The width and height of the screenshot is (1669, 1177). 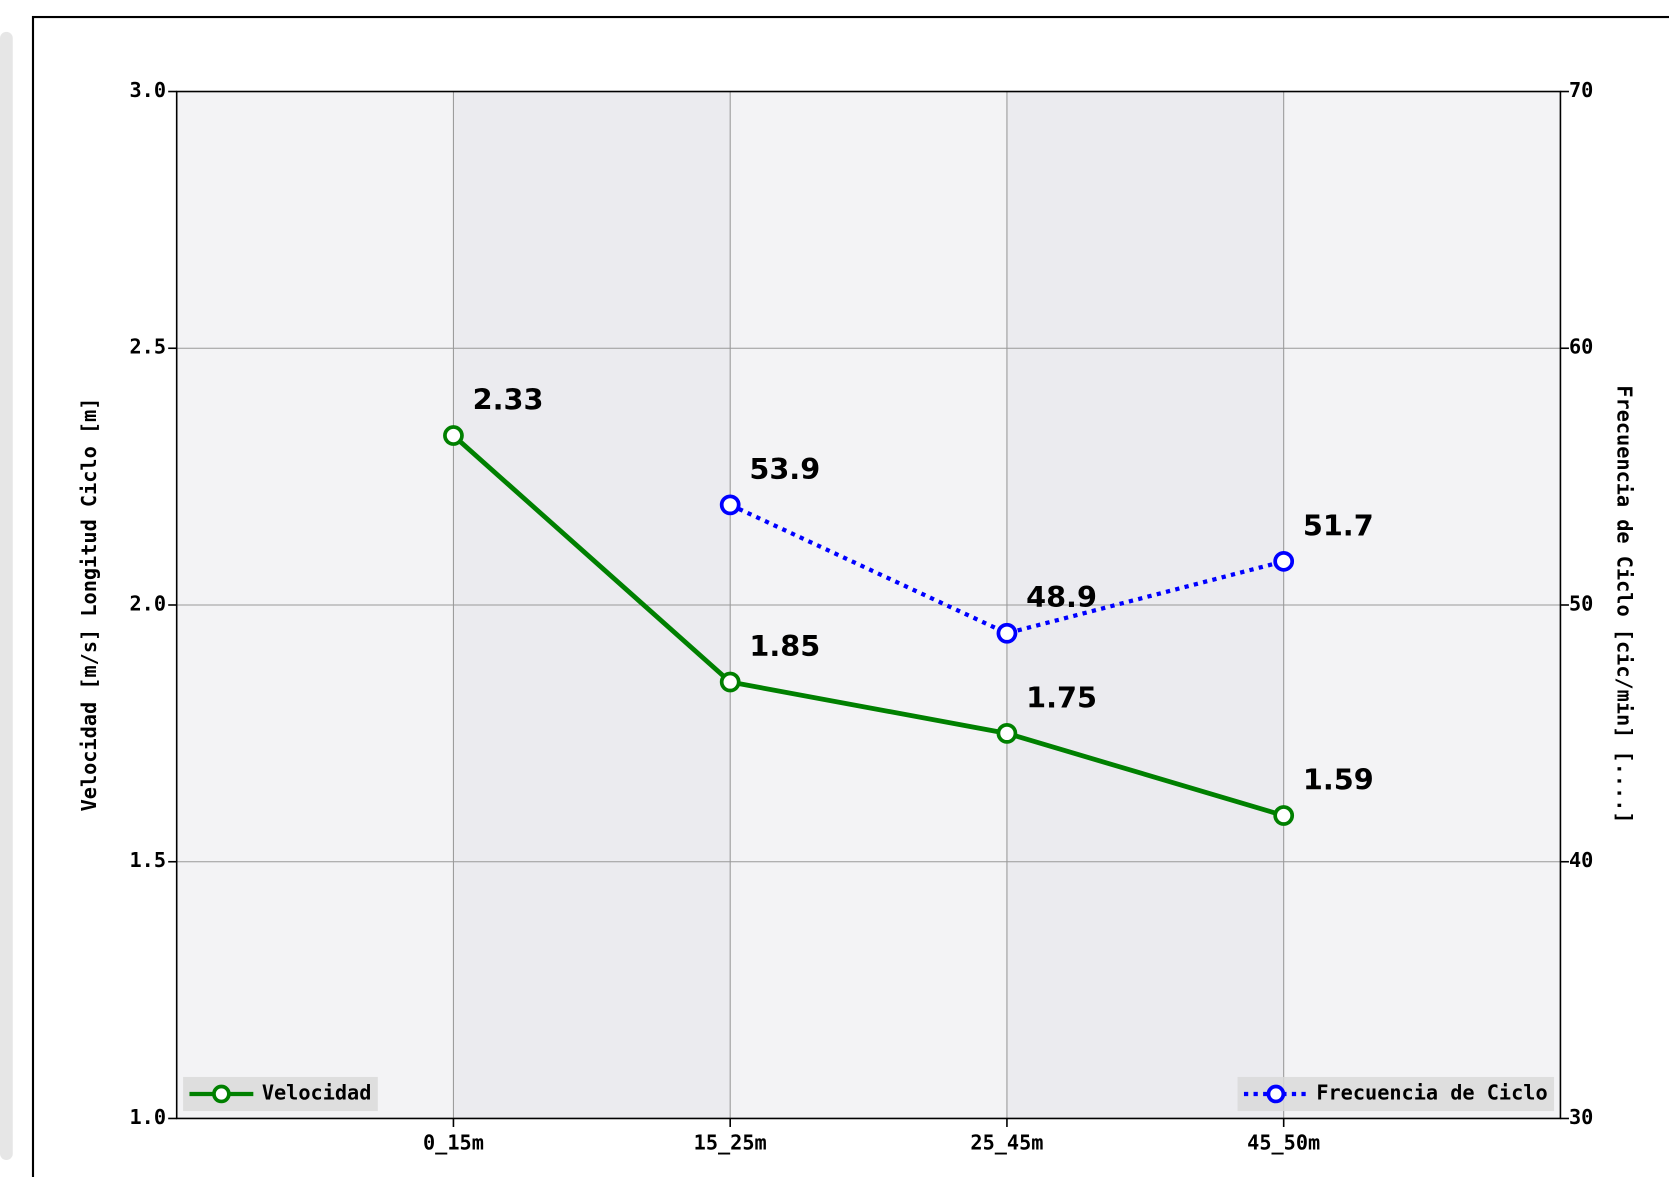 What do you see at coordinates (1338, 779) in the screenshot?
I see `data-label: 1.59` at bounding box center [1338, 779].